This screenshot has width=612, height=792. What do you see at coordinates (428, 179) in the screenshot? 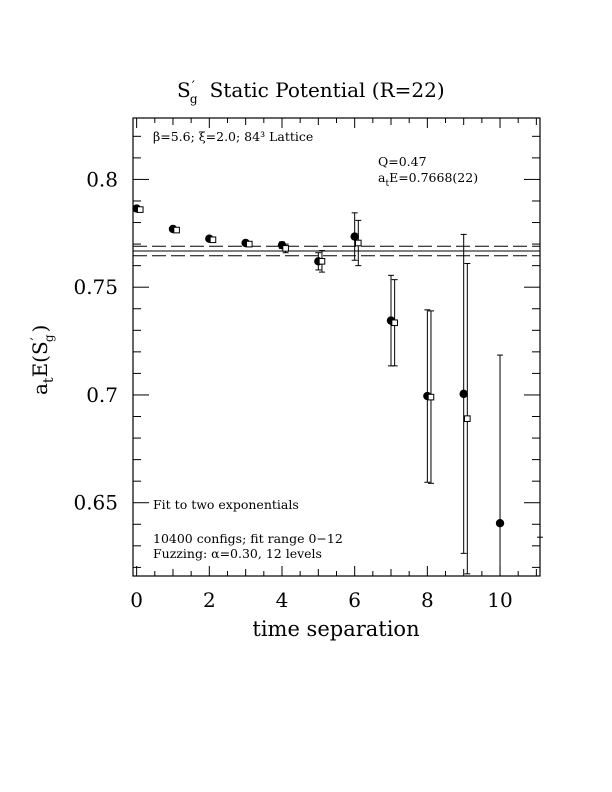
I see `energy-annotation: atE=0.7668(22)` at bounding box center [428, 179].